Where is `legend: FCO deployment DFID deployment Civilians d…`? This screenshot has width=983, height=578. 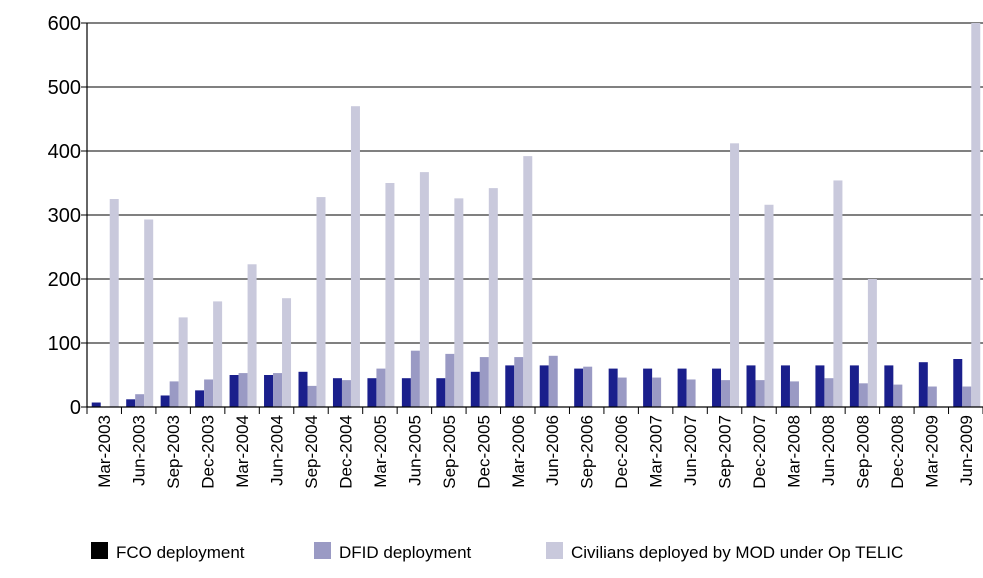 legend: FCO deployment DFID deployment Civilians d… is located at coordinates (497, 552).